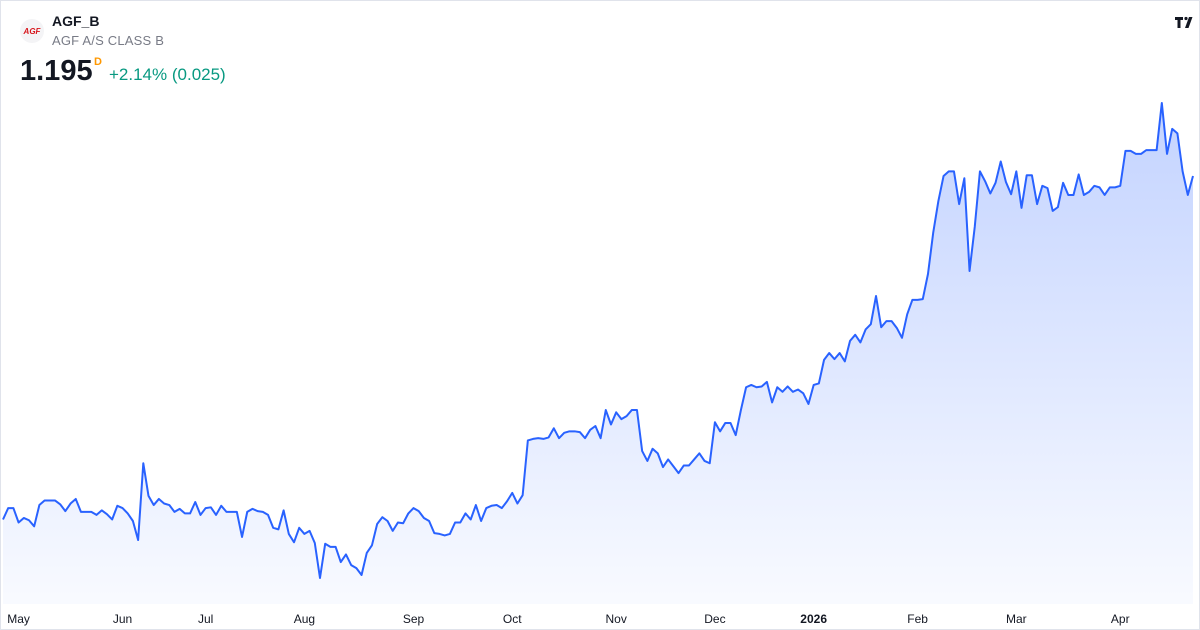 The width and height of the screenshot is (1200, 630). I want to click on x-tick-label: Jul, so click(205, 619).